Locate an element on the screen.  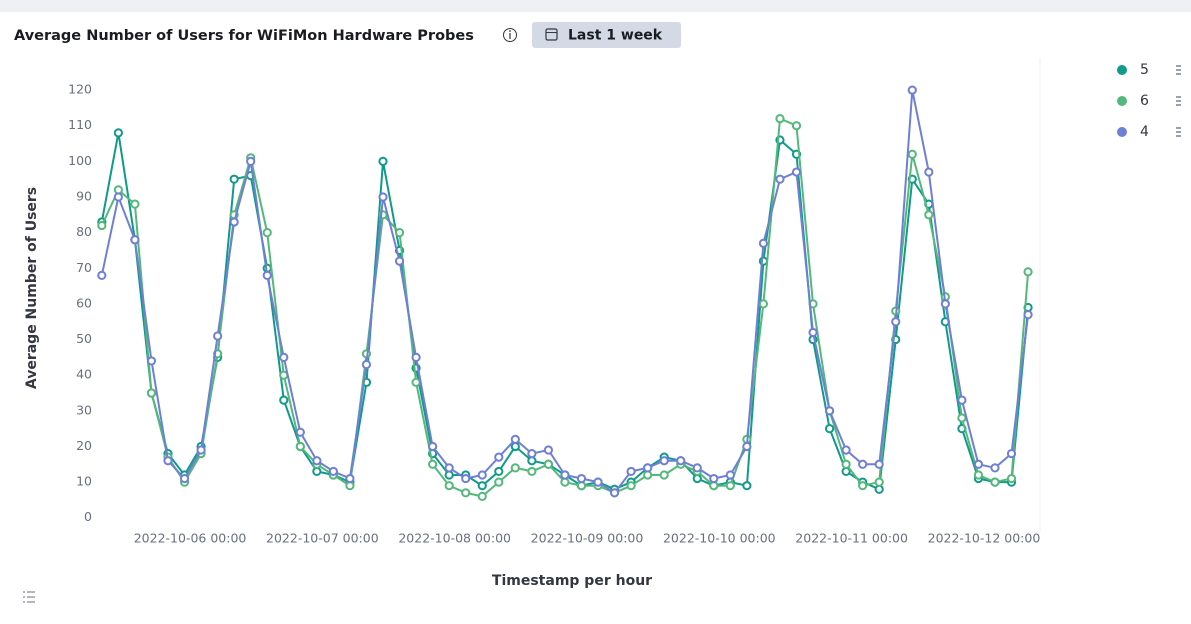
y-tick-label: 90 is located at coordinates (84, 195).